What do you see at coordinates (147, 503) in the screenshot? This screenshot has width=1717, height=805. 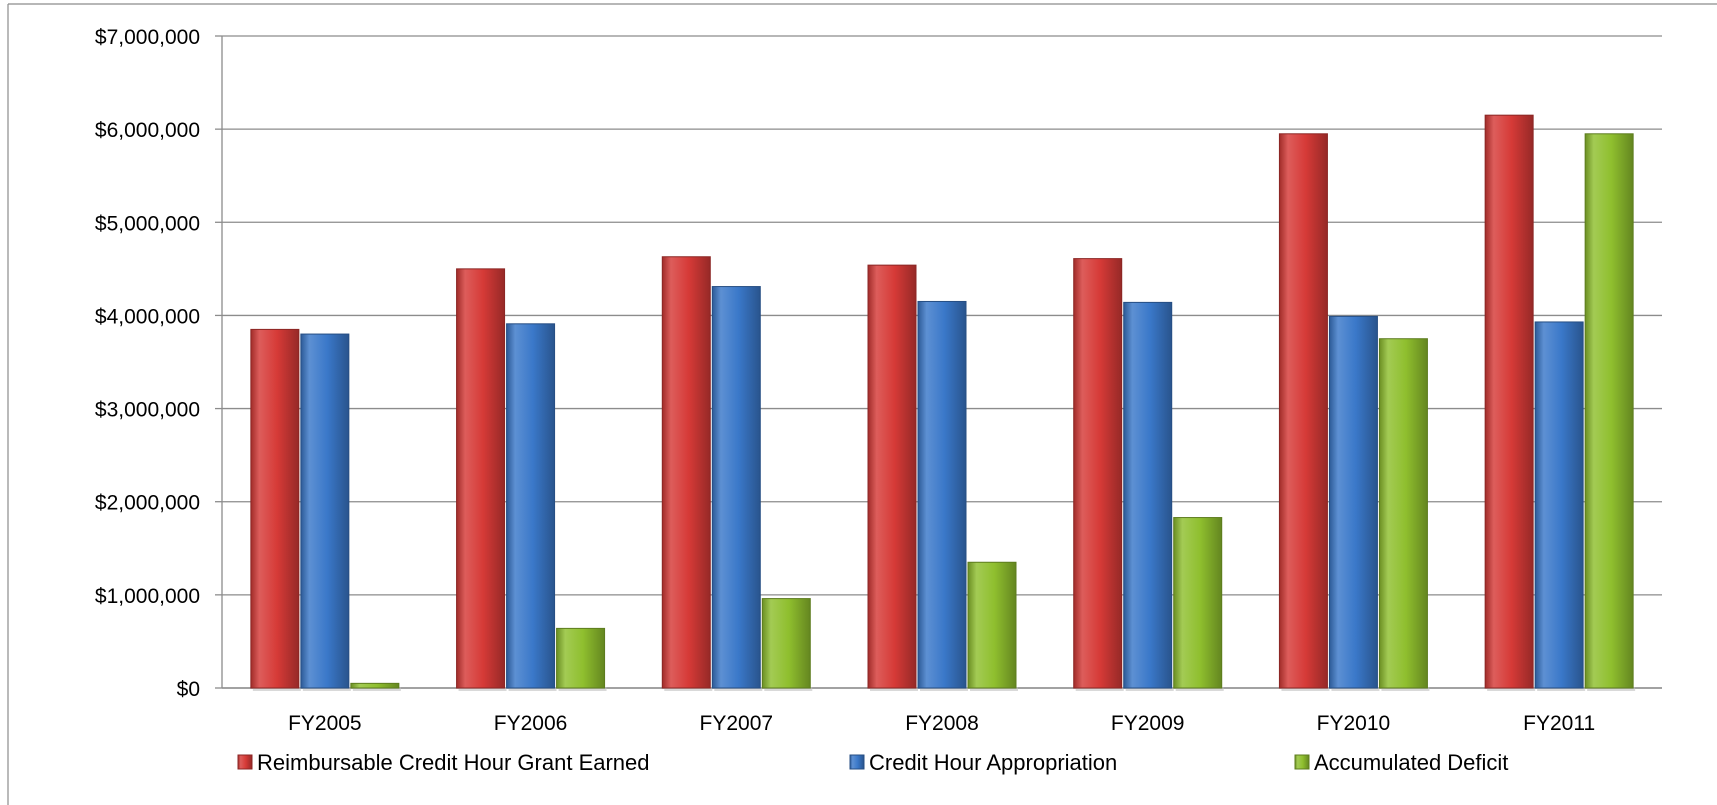 I see `y-tick-label: $2,000,000` at bounding box center [147, 503].